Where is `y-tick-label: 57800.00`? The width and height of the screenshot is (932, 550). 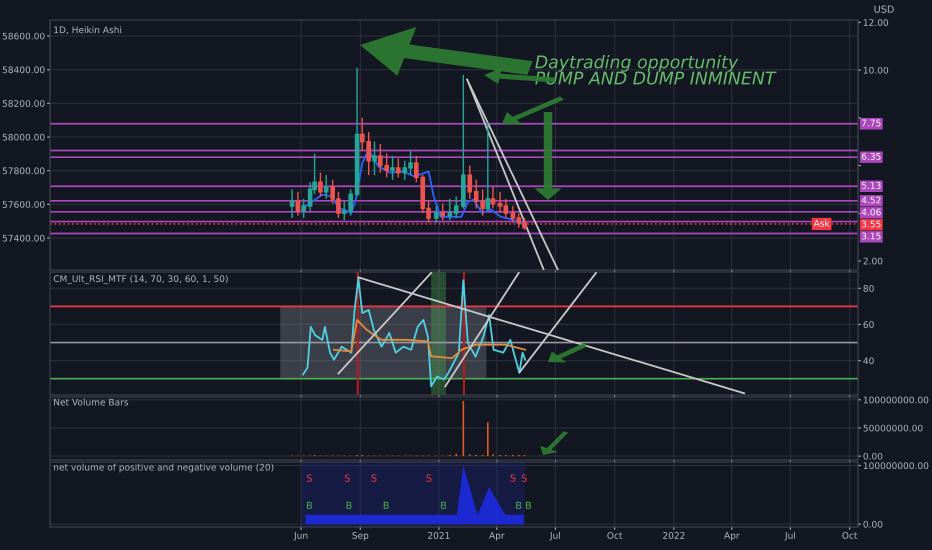 y-tick-label: 57800.00 is located at coordinates (23, 170).